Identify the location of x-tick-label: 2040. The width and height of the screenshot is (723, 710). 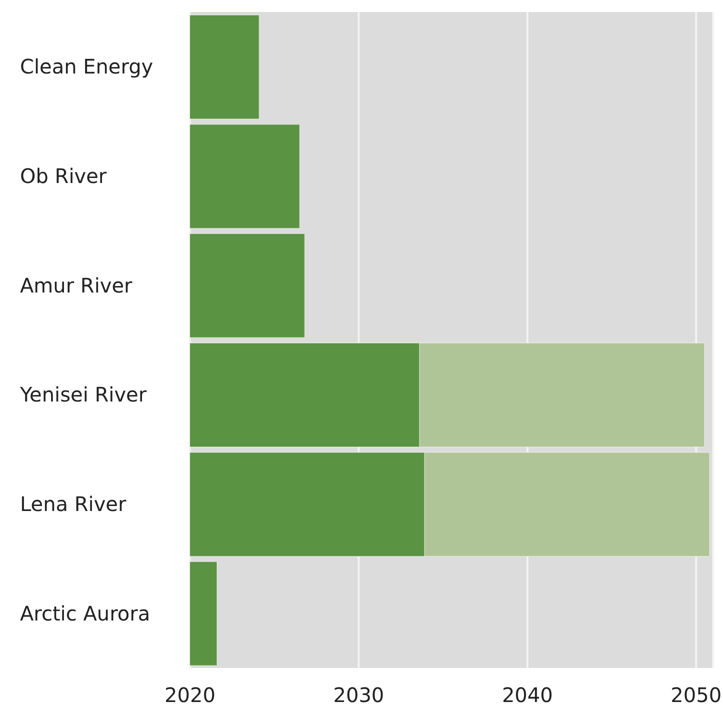
(527, 695).